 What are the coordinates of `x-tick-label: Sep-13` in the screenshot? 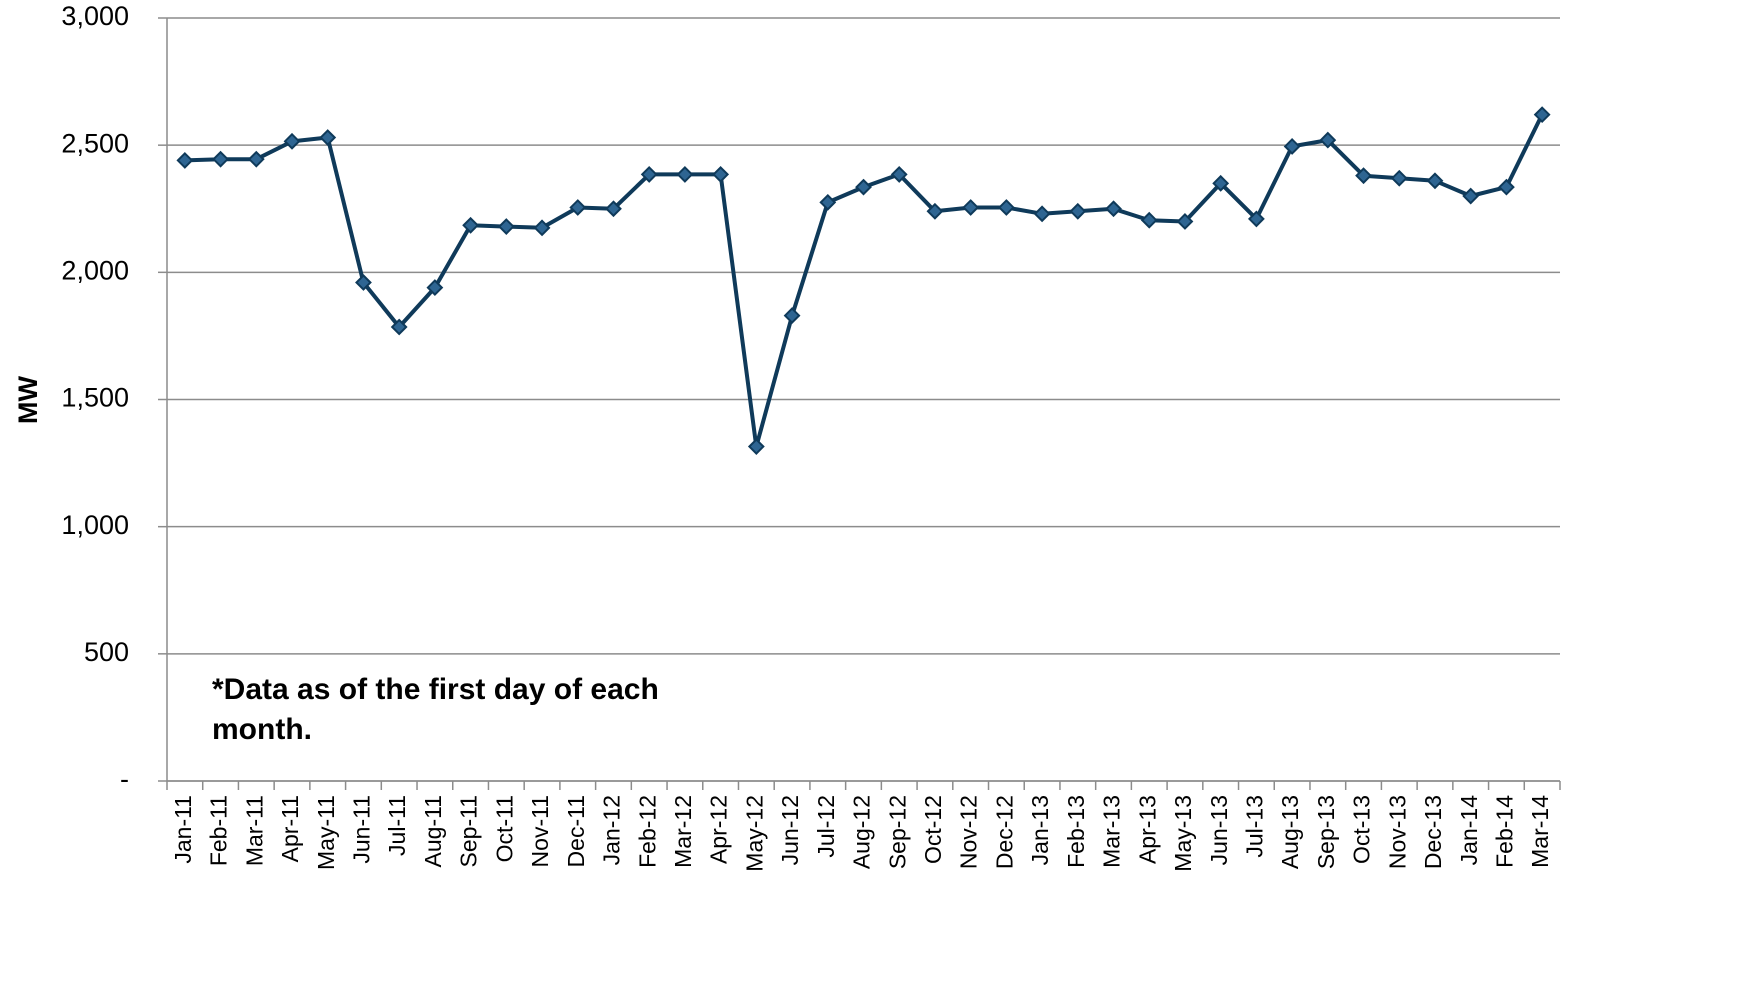 It's located at (1326, 832).